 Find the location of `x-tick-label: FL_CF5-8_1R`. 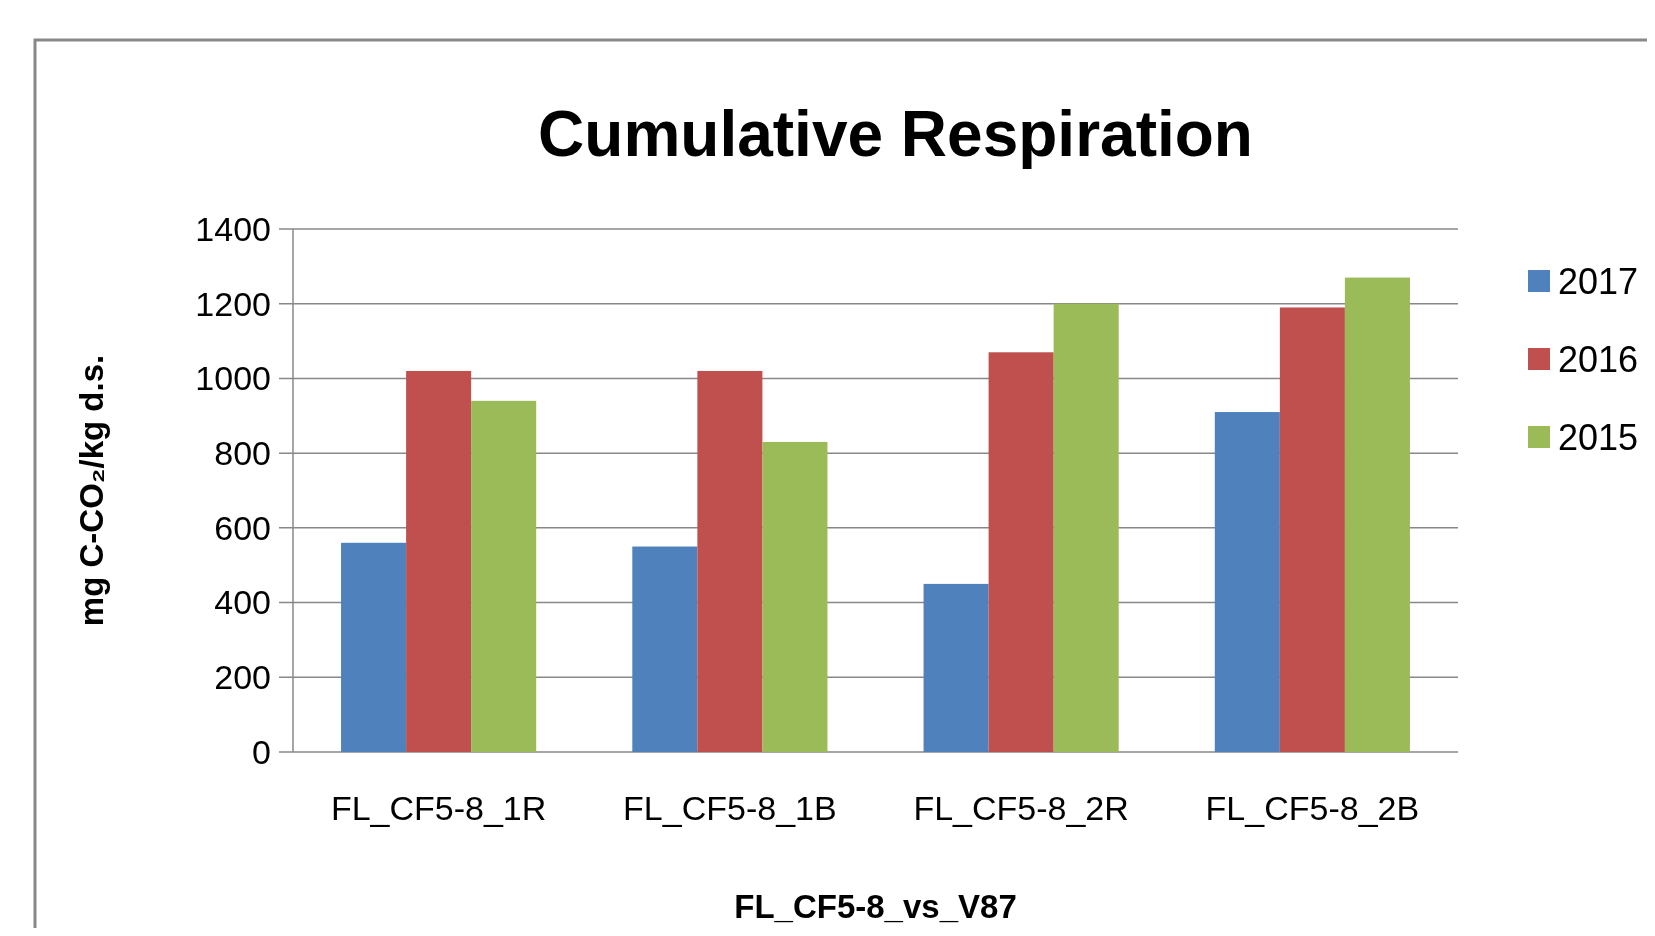

x-tick-label: FL_CF5-8_1R is located at coordinates (438, 808).